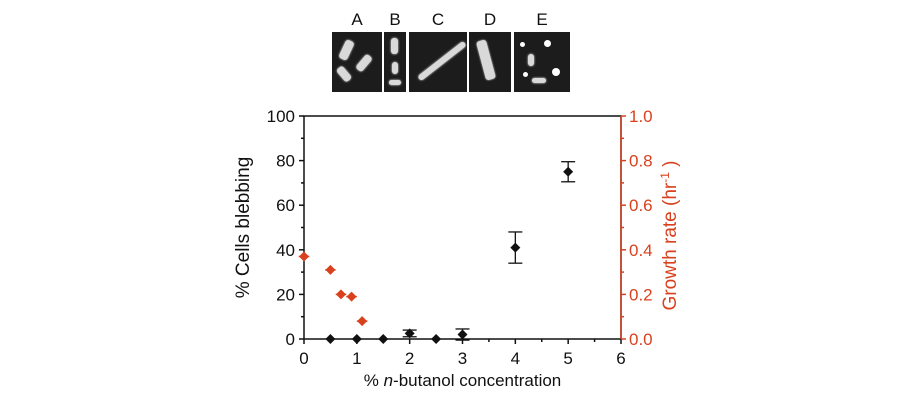 This screenshot has height=400, width=900. I want to click on micrograph-image-a, so click(357, 62).